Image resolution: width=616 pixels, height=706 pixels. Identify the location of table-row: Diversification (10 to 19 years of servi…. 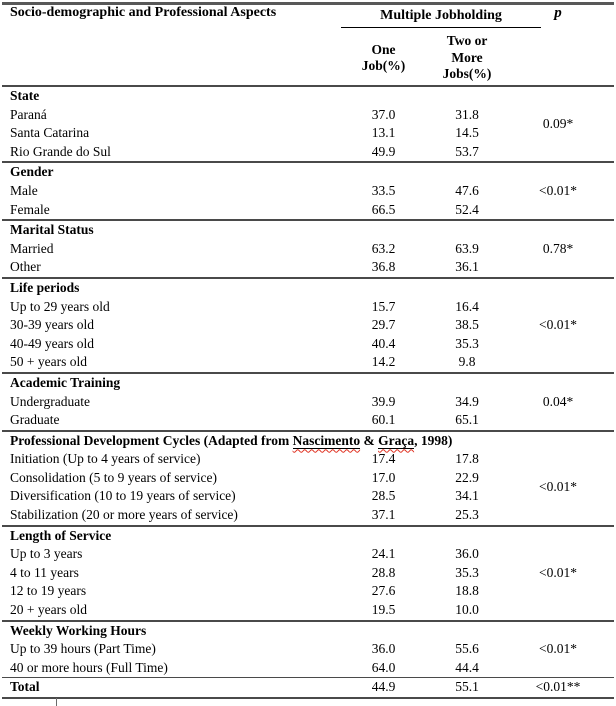
(308, 496).